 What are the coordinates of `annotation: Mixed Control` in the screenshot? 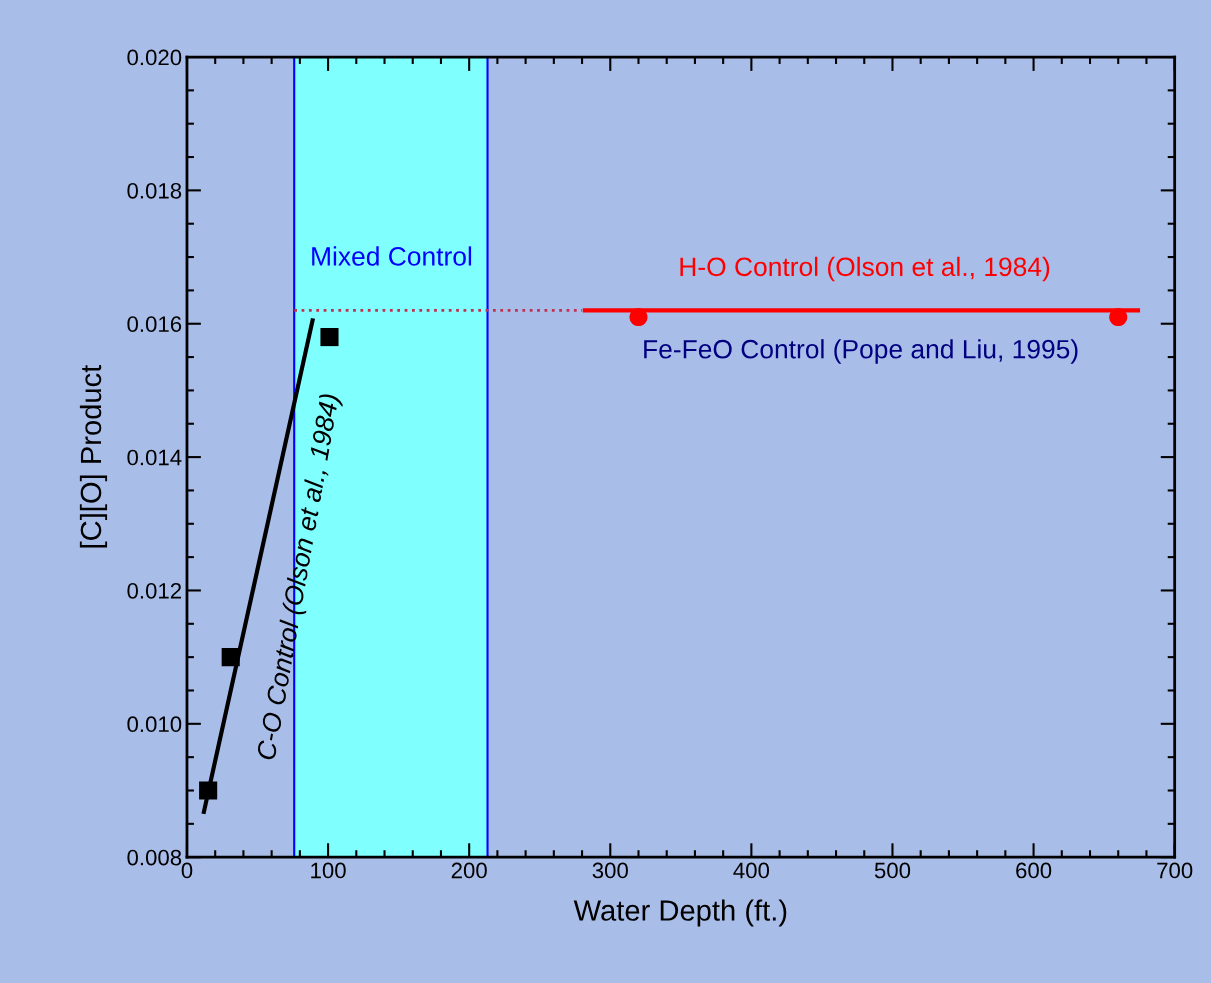 It's located at (392, 256).